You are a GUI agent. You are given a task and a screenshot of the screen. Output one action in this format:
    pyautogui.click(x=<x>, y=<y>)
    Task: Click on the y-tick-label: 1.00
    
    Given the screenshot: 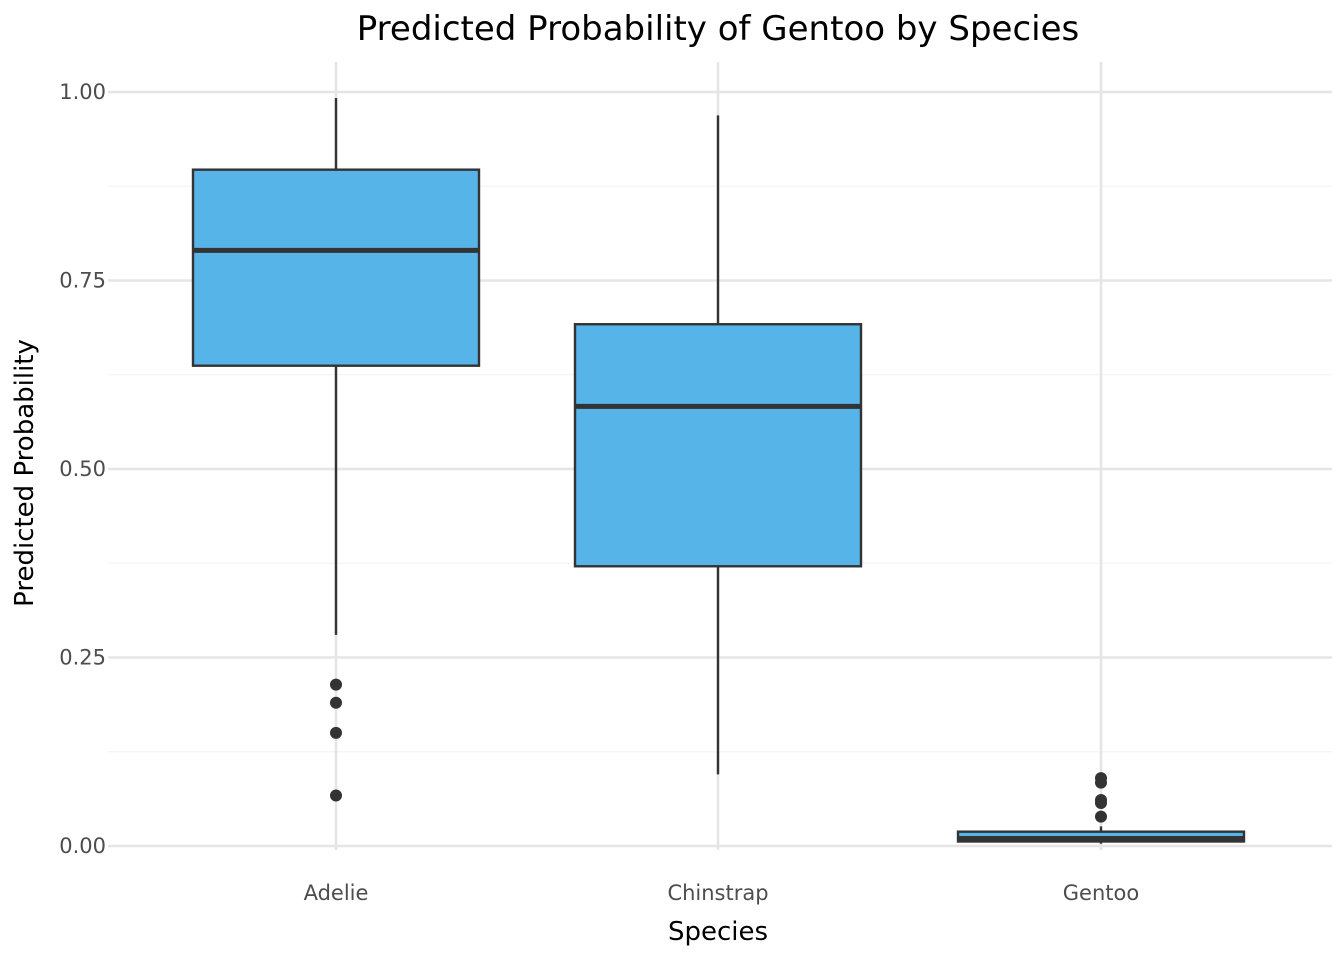 What is the action you would take?
    pyautogui.click(x=82, y=92)
    